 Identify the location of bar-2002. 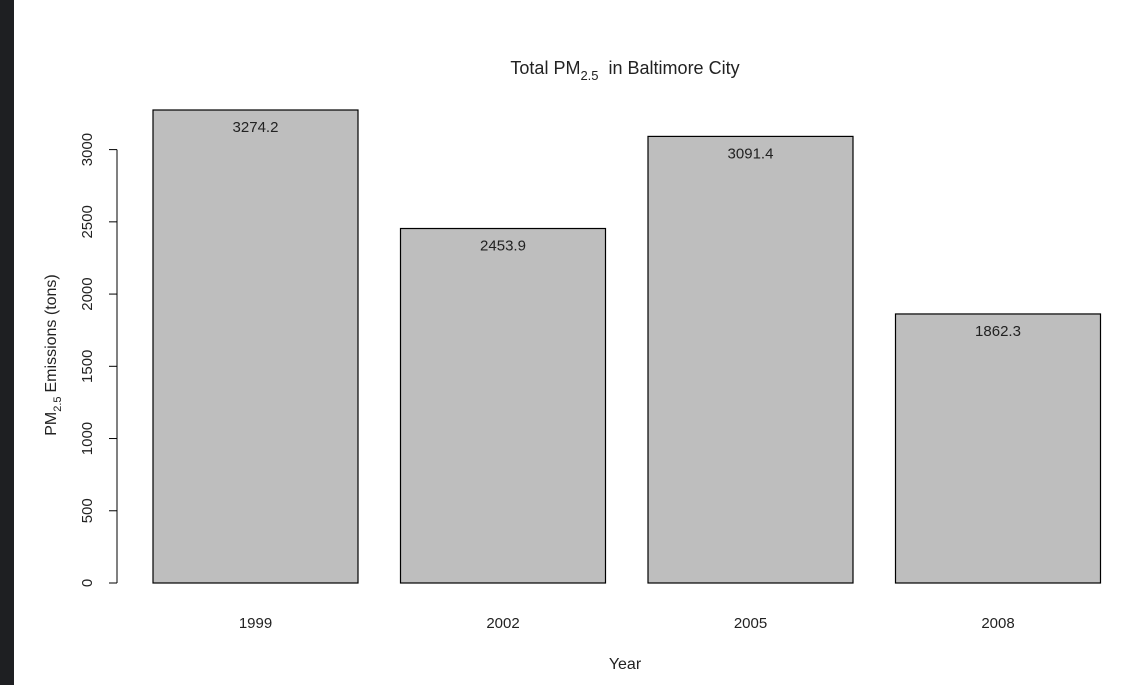
(503, 405).